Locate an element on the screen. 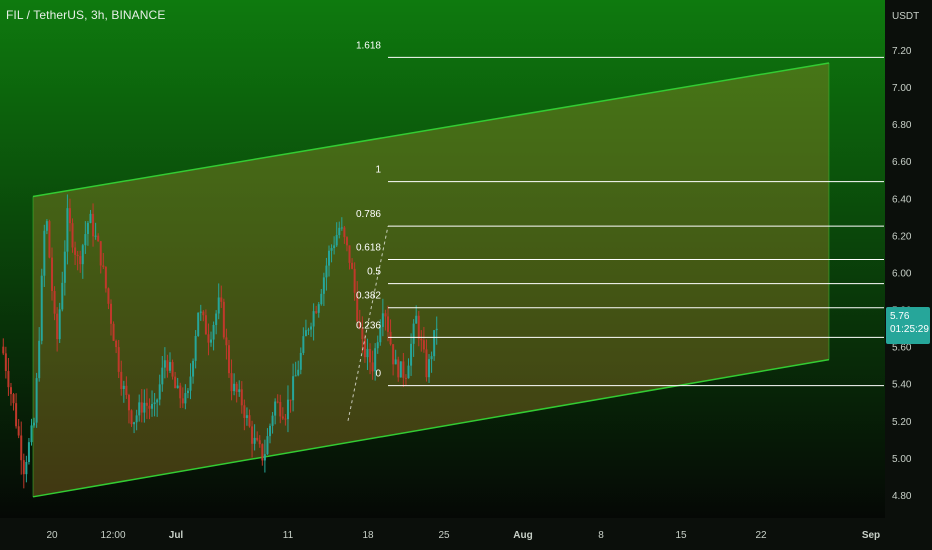 The height and width of the screenshot is (550, 932). price-axis-currency: USDT is located at coordinates (905, 16).